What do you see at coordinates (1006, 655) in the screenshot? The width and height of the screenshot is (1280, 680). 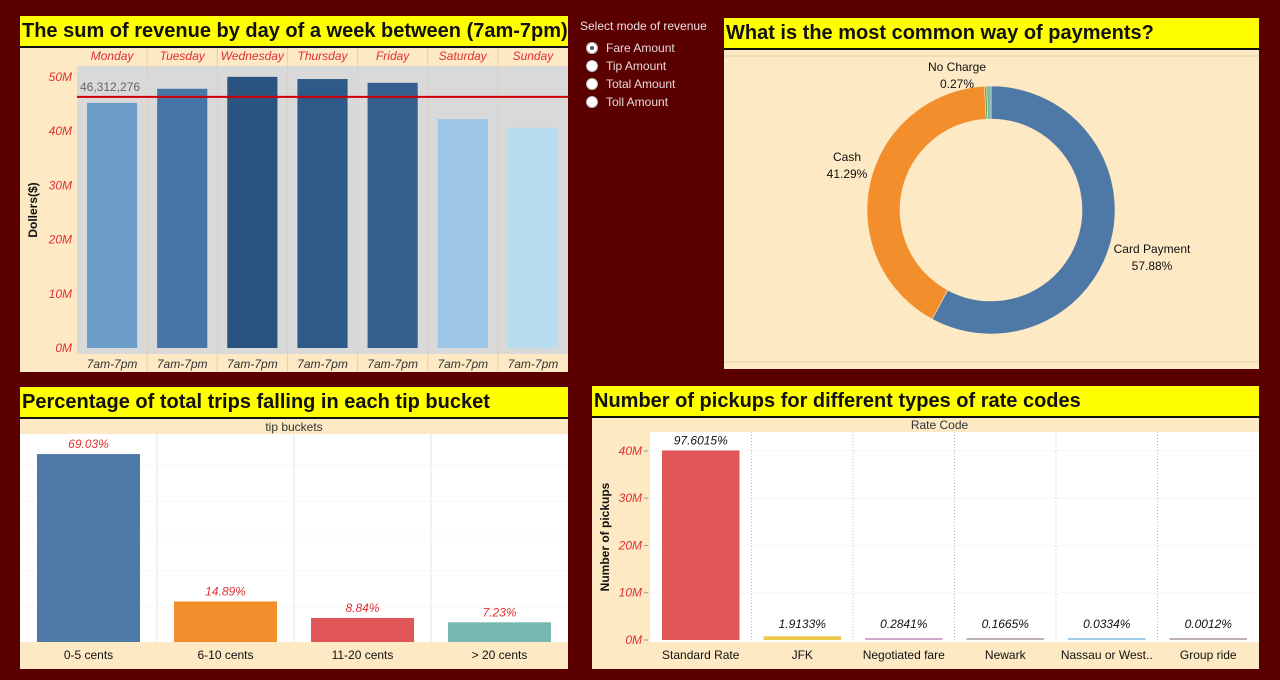 I see `ratecode-category-label: Newark` at bounding box center [1006, 655].